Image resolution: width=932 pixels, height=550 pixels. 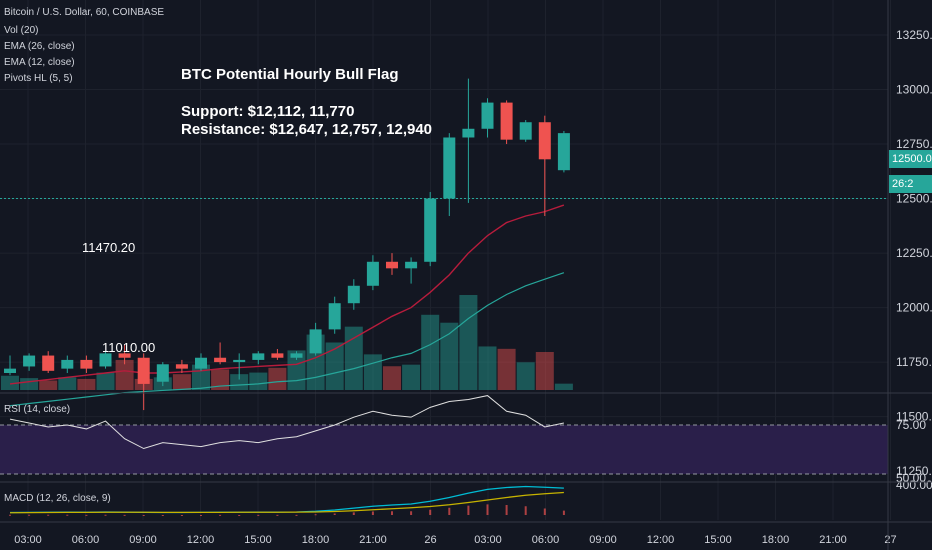 What do you see at coordinates (268, 111) in the screenshot?
I see `annotation-support: Support: $12,112, 11,770` at bounding box center [268, 111].